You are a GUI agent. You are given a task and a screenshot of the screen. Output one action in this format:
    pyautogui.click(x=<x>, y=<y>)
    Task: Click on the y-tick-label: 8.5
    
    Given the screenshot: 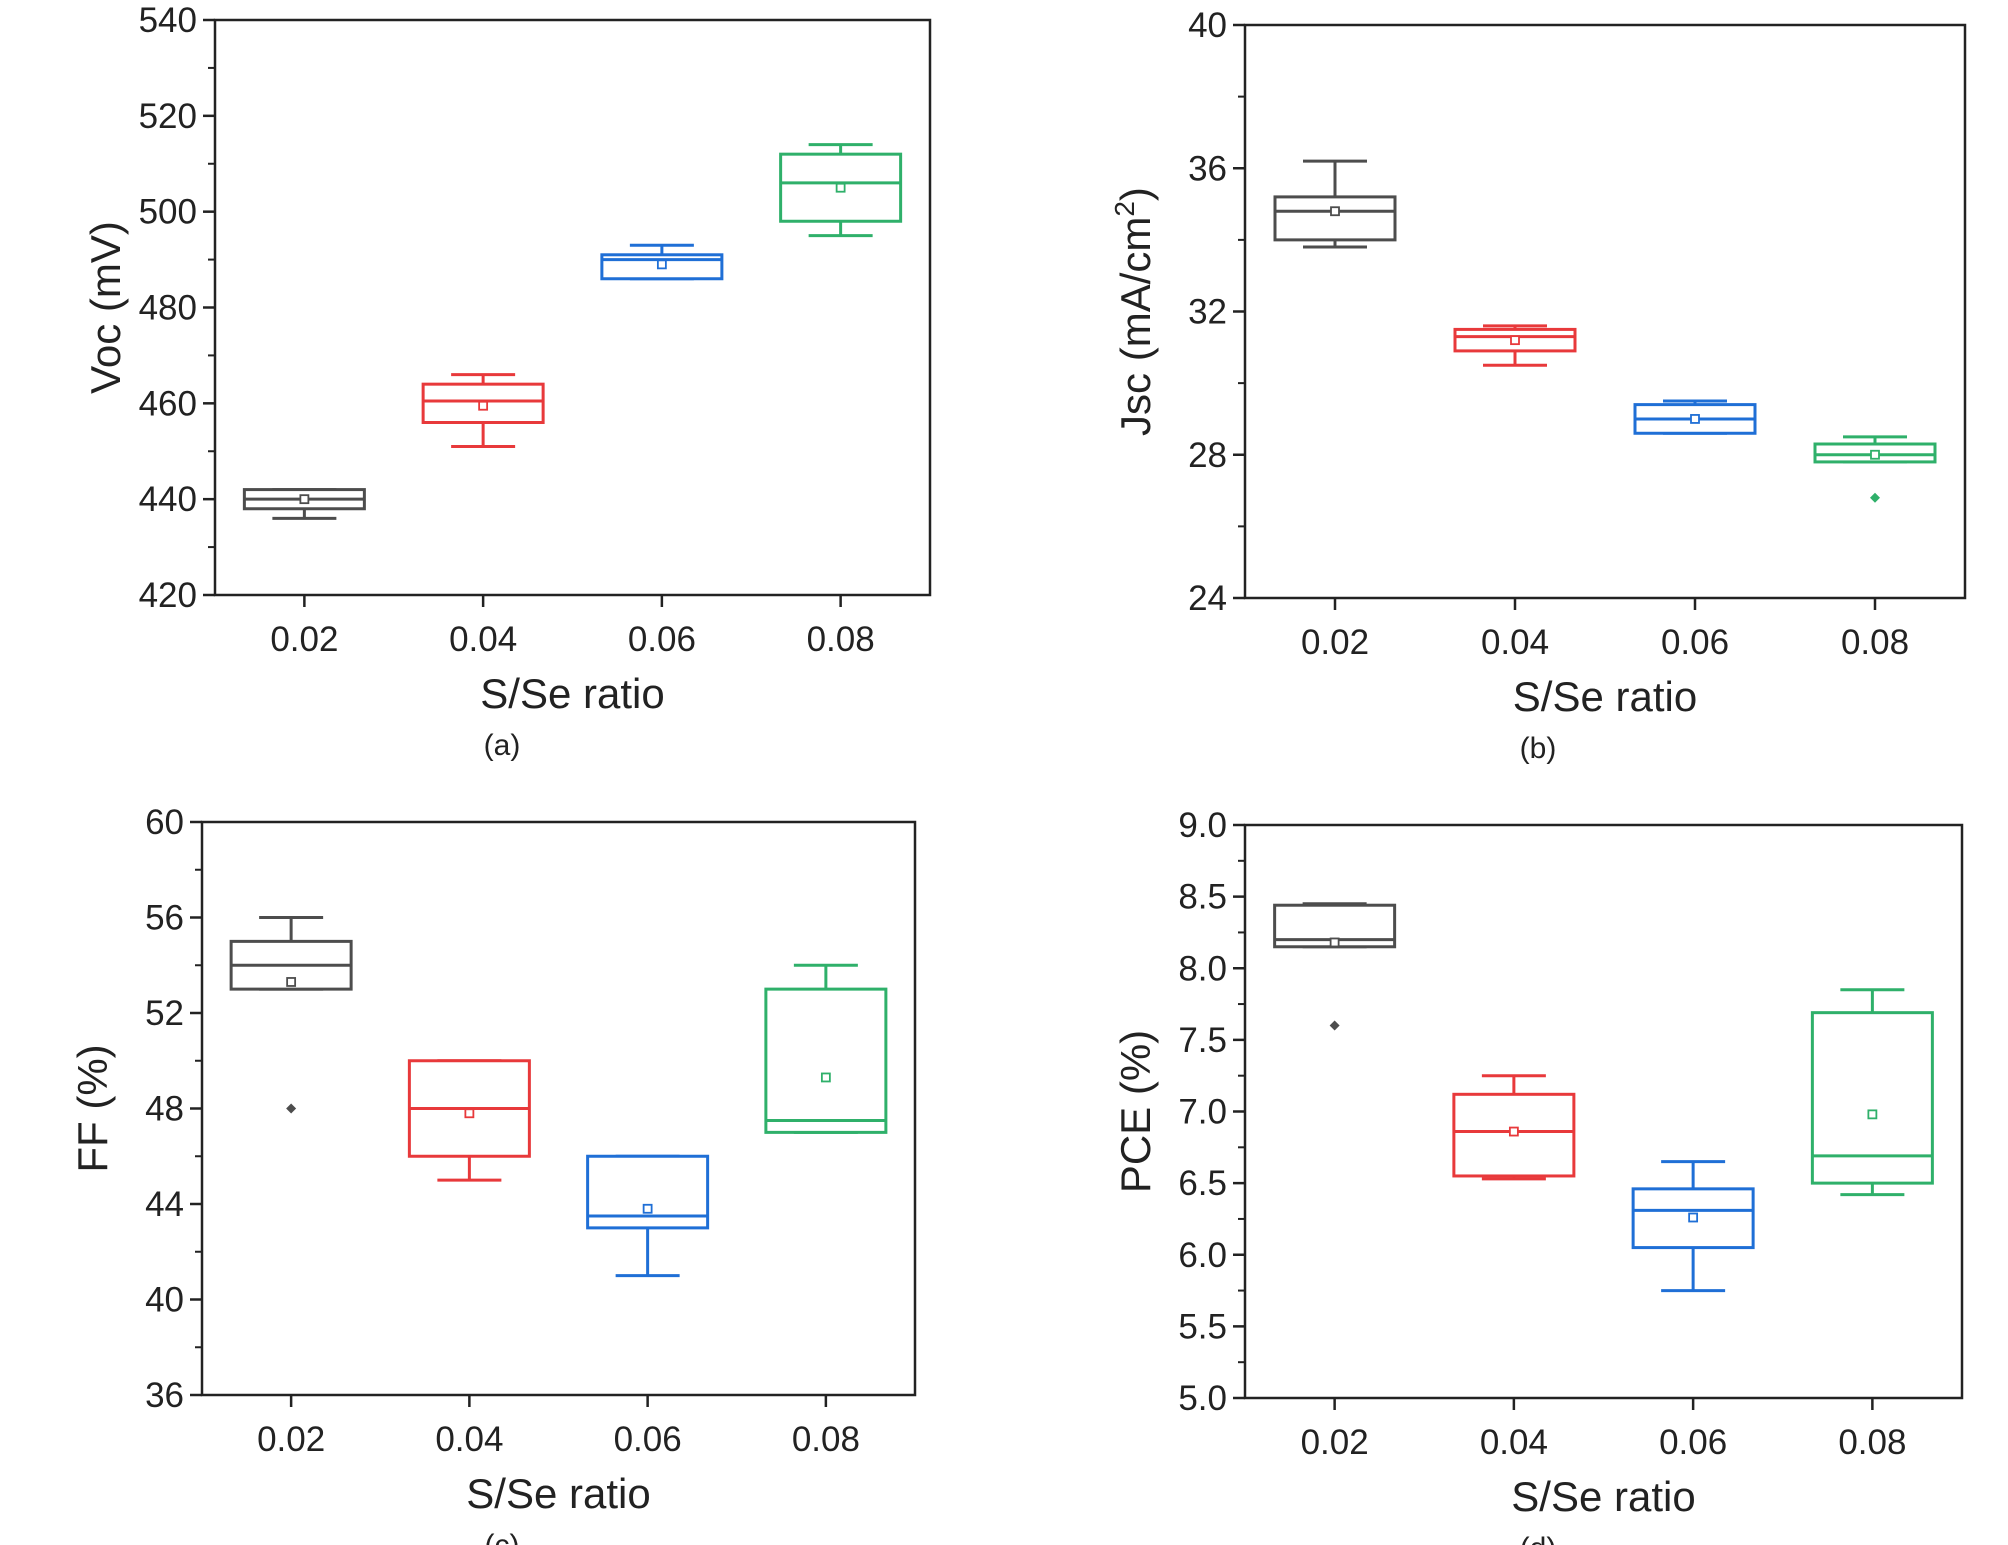 What is the action you would take?
    pyautogui.click(x=1202, y=897)
    